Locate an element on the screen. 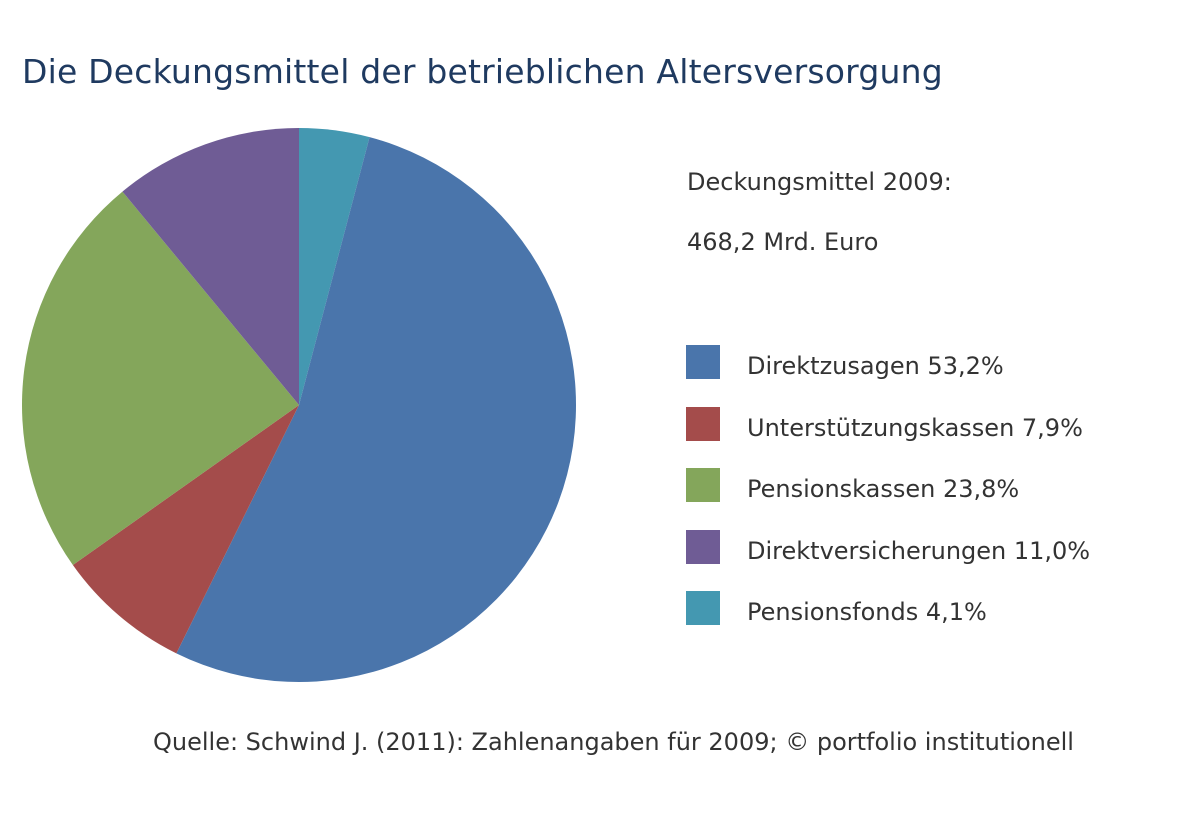 This screenshot has height=832, width=1183. legend-item: Direktzusagen 53,2% is located at coordinates (888, 376).